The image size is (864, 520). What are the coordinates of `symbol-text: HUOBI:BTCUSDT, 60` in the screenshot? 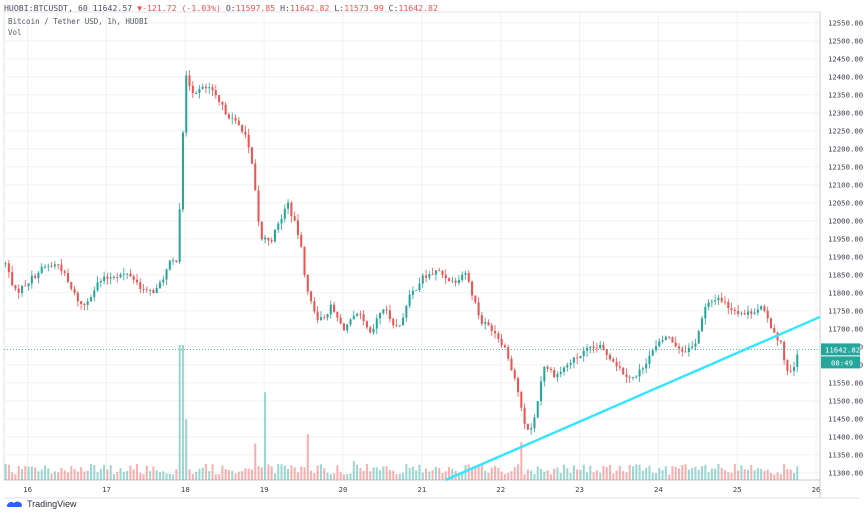 It's located at (46, 8).